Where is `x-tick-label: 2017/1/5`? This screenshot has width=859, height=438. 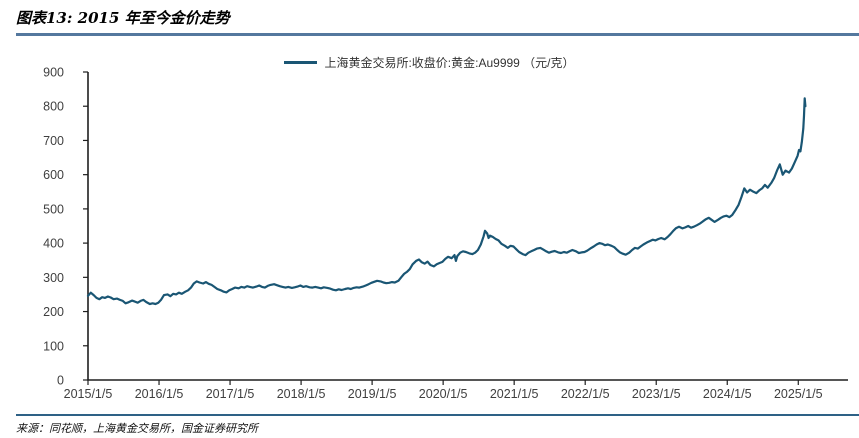 x-tick-label: 2017/1/5 is located at coordinates (230, 394).